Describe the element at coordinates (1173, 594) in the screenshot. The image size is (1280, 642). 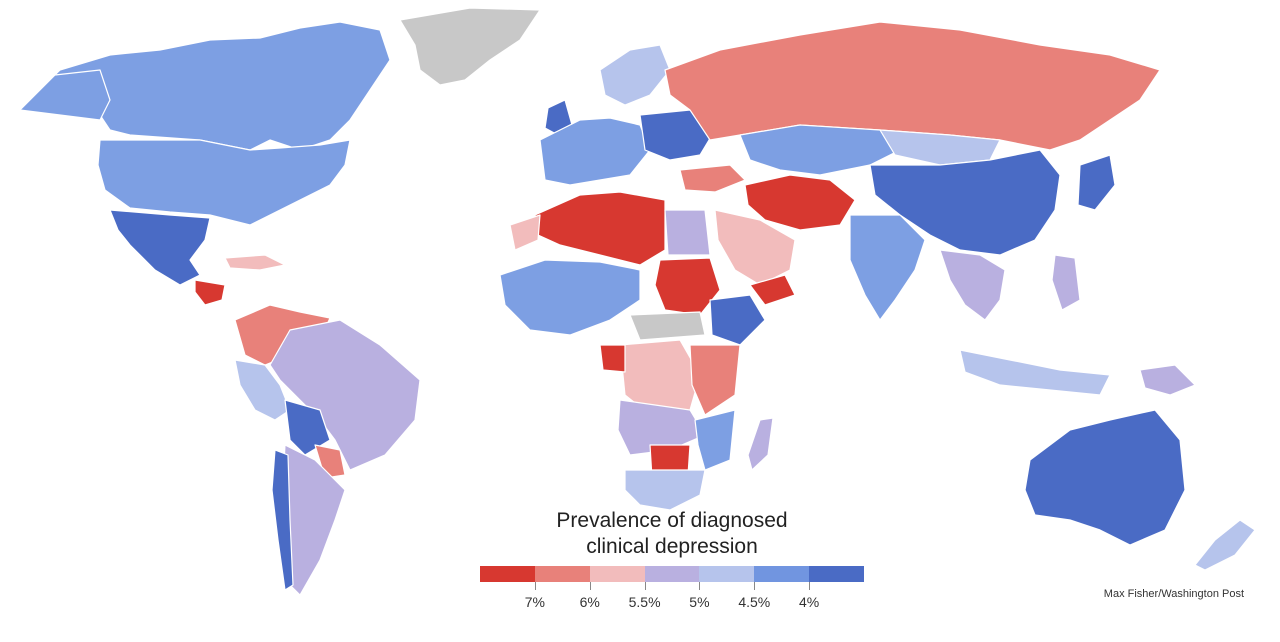
I see `credit-text: Max Fisher/Washington Post` at that location.